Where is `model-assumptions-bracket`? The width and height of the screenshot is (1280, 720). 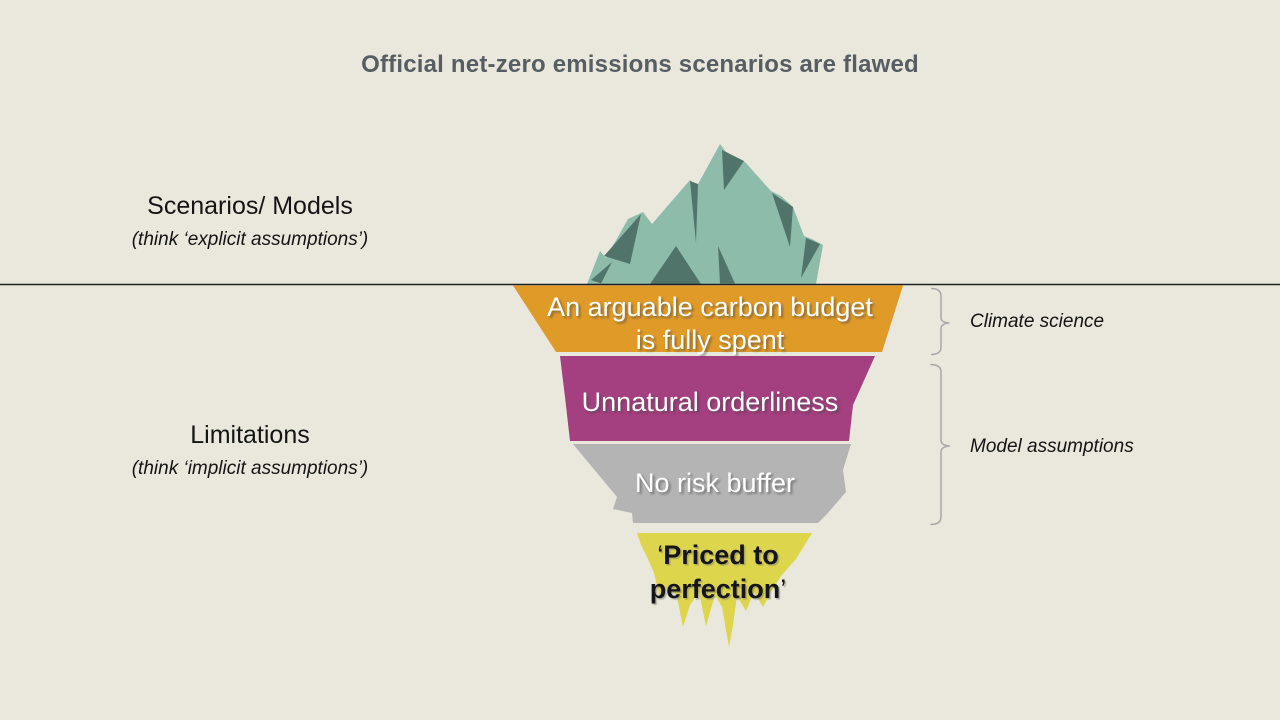
model-assumptions-bracket is located at coordinates (940, 444).